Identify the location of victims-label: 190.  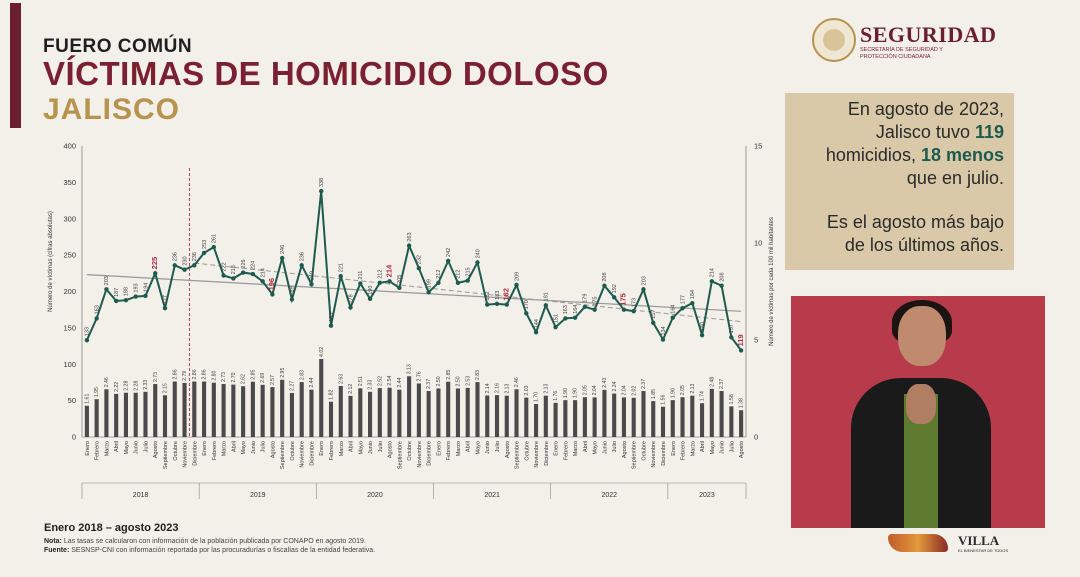
(371, 290).